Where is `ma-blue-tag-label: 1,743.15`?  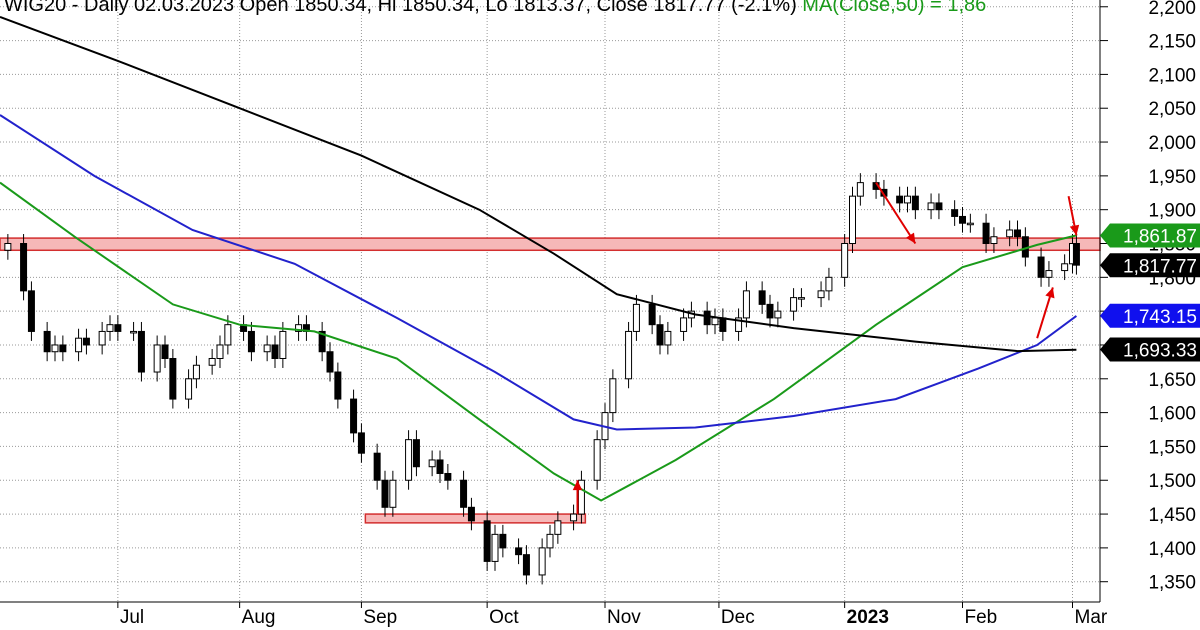 ma-blue-tag-label: 1,743.15 is located at coordinates (1160, 317).